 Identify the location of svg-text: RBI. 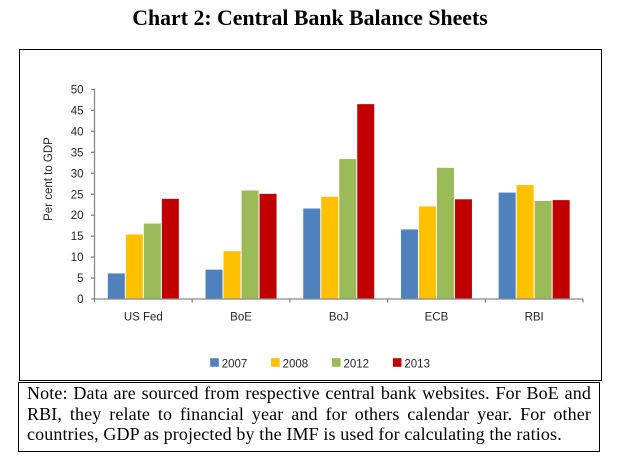
(534, 318).